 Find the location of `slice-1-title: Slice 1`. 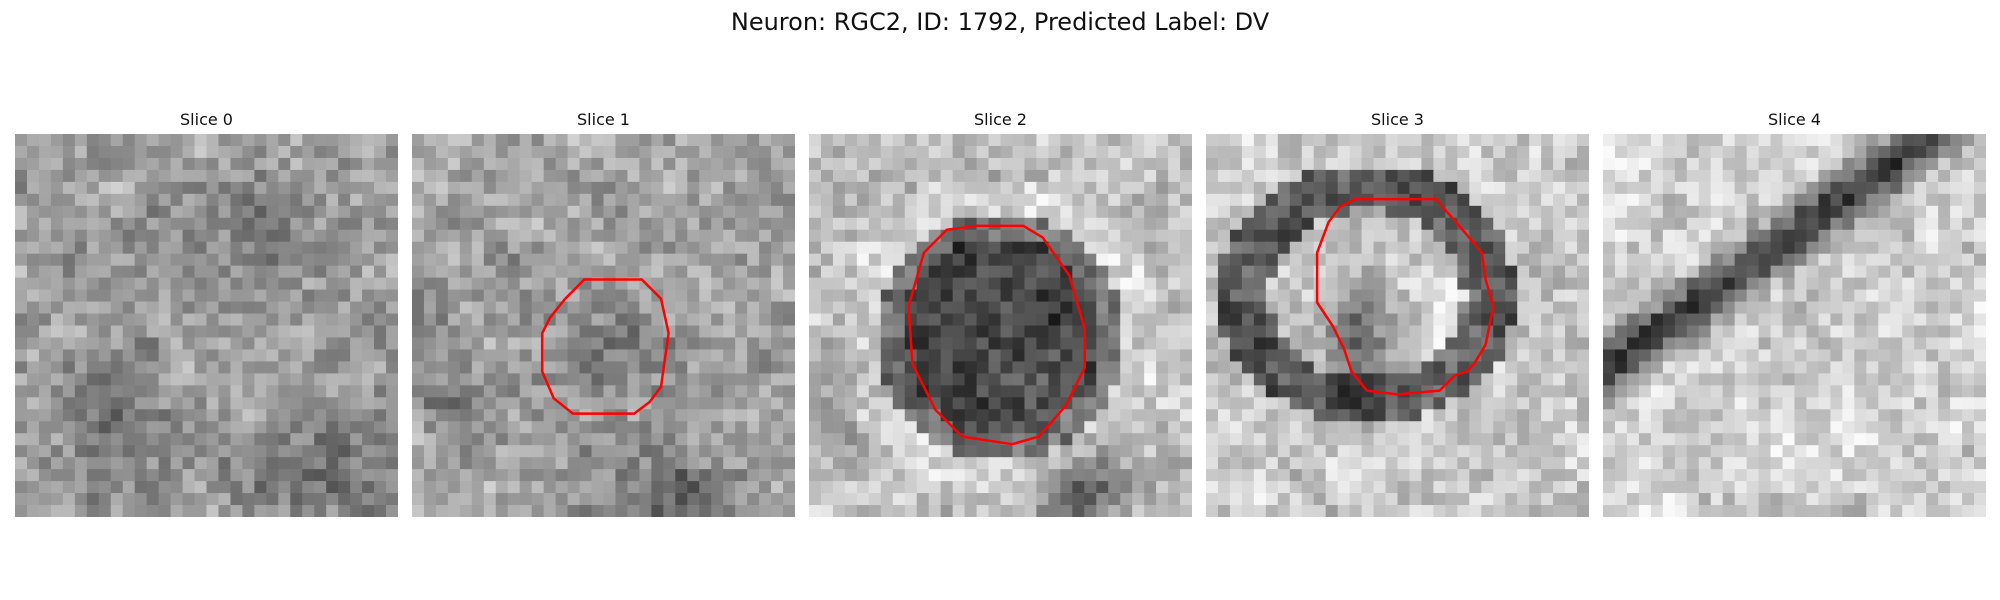

slice-1-title: Slice 1 is located at coordinates (603, 119).